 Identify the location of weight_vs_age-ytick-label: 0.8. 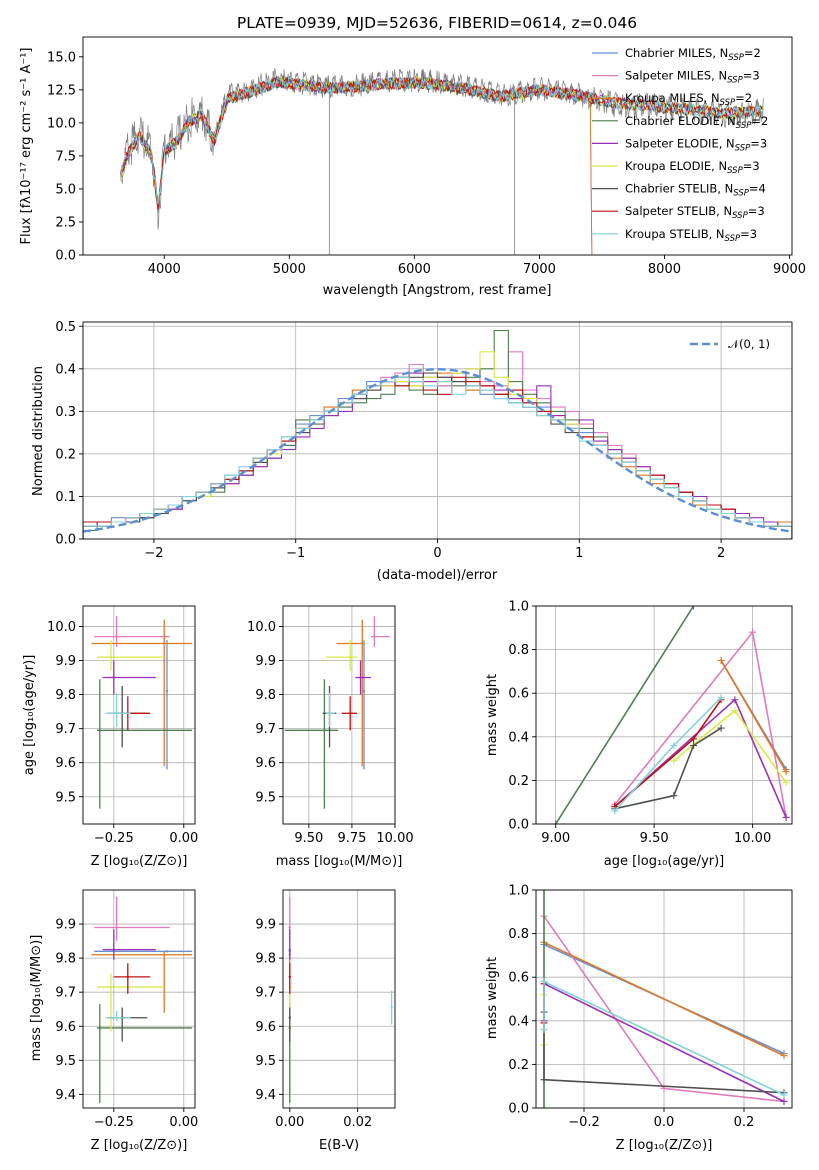
(518, 650).